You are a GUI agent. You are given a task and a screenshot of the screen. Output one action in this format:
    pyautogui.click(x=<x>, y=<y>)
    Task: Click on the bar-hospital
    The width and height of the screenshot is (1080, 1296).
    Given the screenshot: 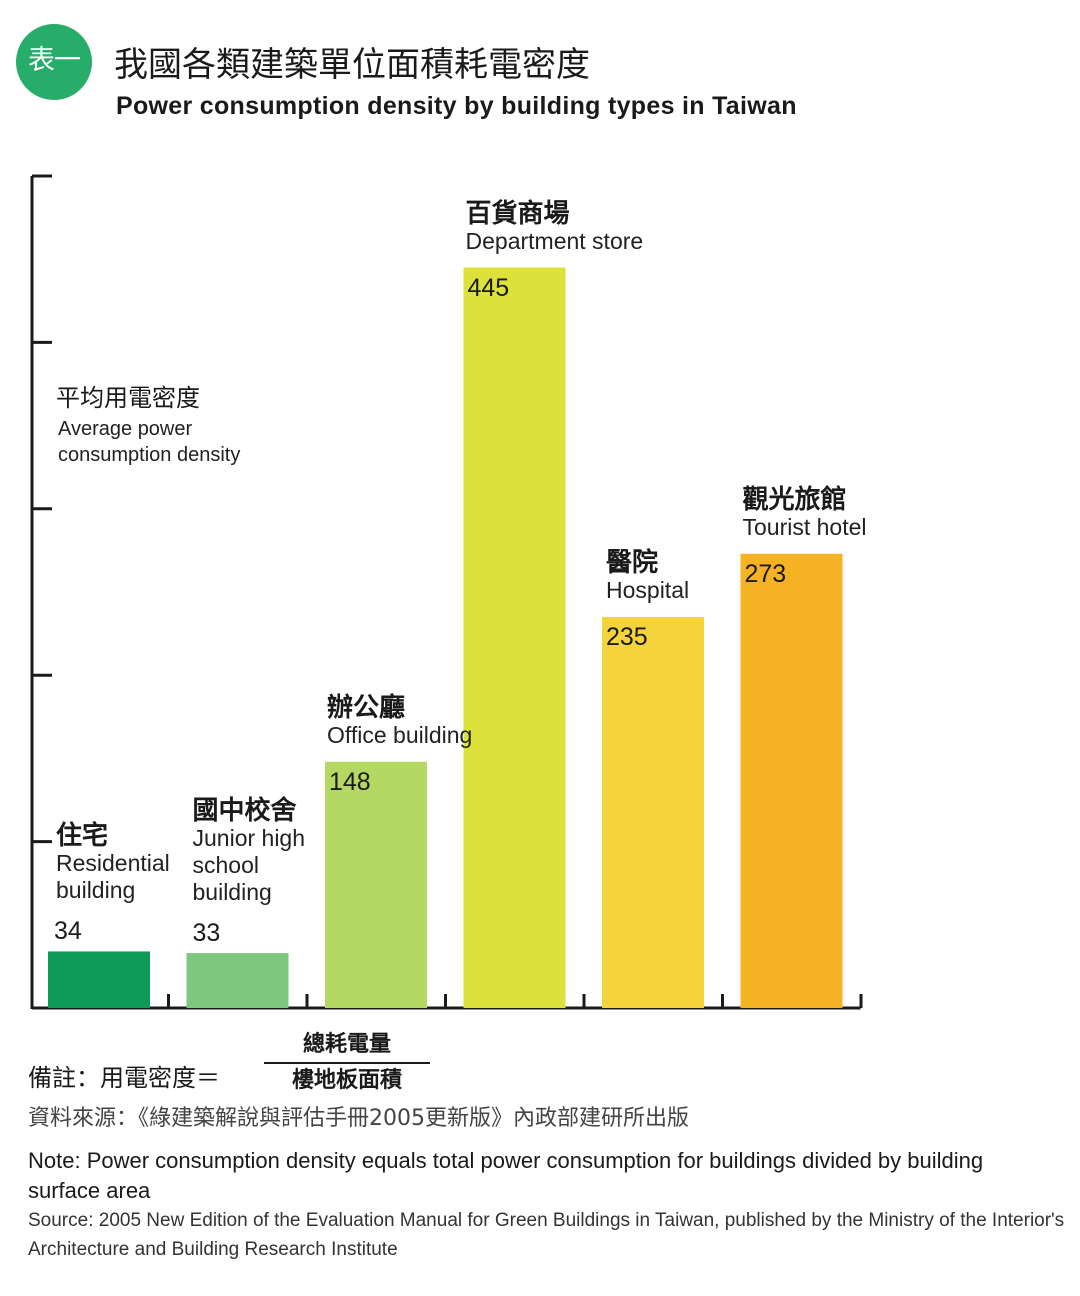 What is the action you would take?
    pyautogui.click(x=653, y=812)
    